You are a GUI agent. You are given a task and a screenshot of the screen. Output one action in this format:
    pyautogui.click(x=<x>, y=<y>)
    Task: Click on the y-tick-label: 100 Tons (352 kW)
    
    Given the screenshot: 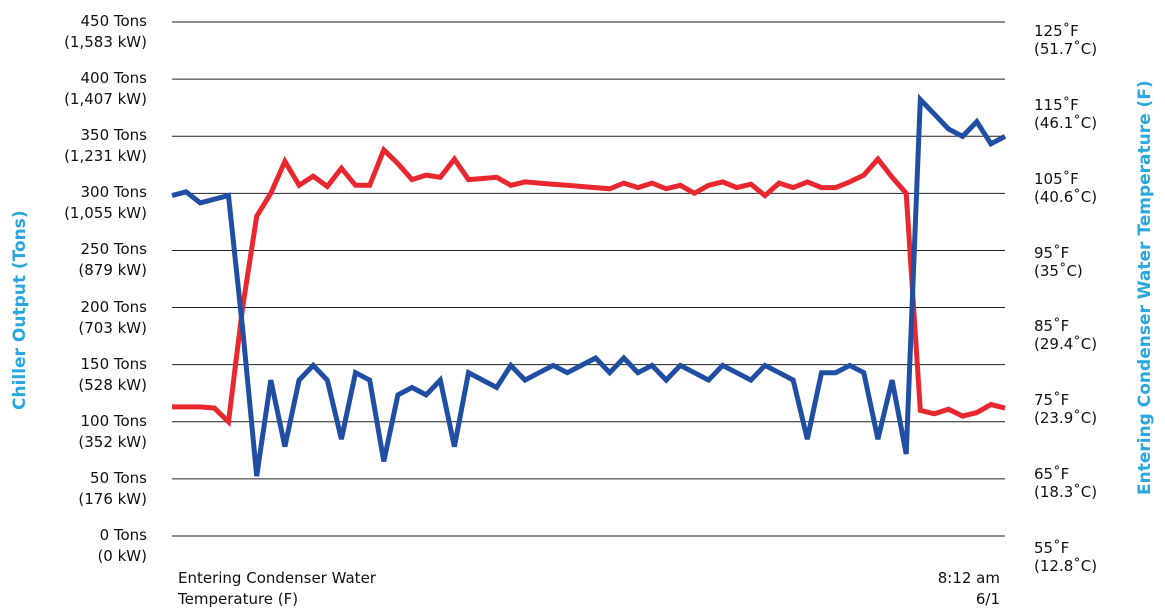 What is the action you would take?
    pyautogui.click(x=112, y=431)
    